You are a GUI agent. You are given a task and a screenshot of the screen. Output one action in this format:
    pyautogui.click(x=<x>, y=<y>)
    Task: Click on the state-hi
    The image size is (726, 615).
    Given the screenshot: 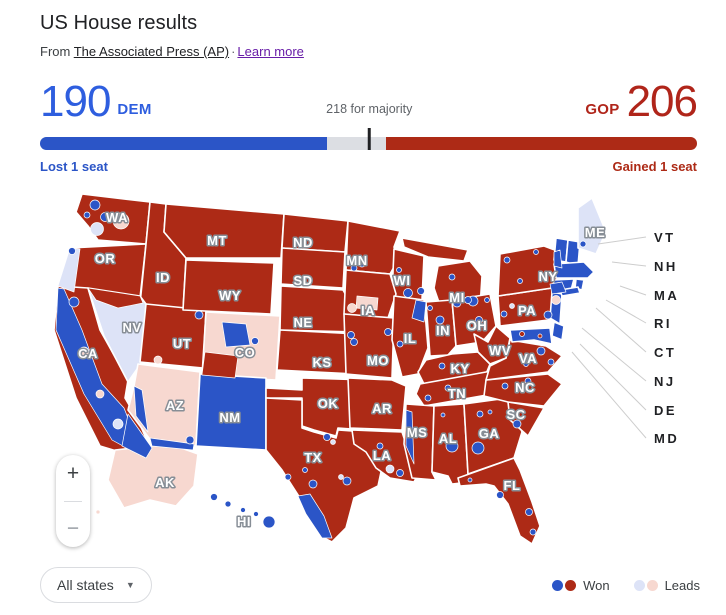 What is the action you would take?
    pyautogui.click(x=243, y=511)
    